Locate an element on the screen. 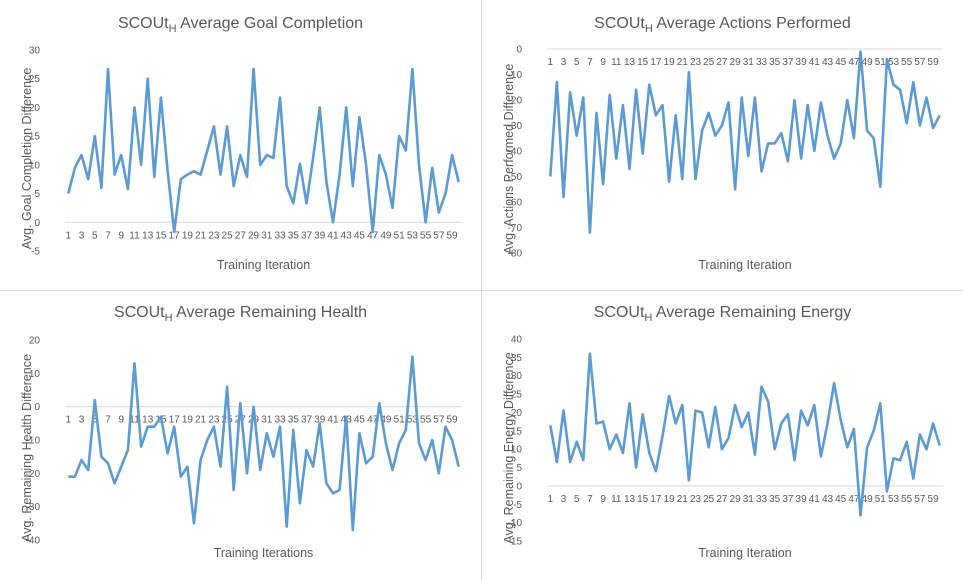 The height and width of the screenshot is (580, 963). y-tick-label: -40 is located at coordinates (33, 541).